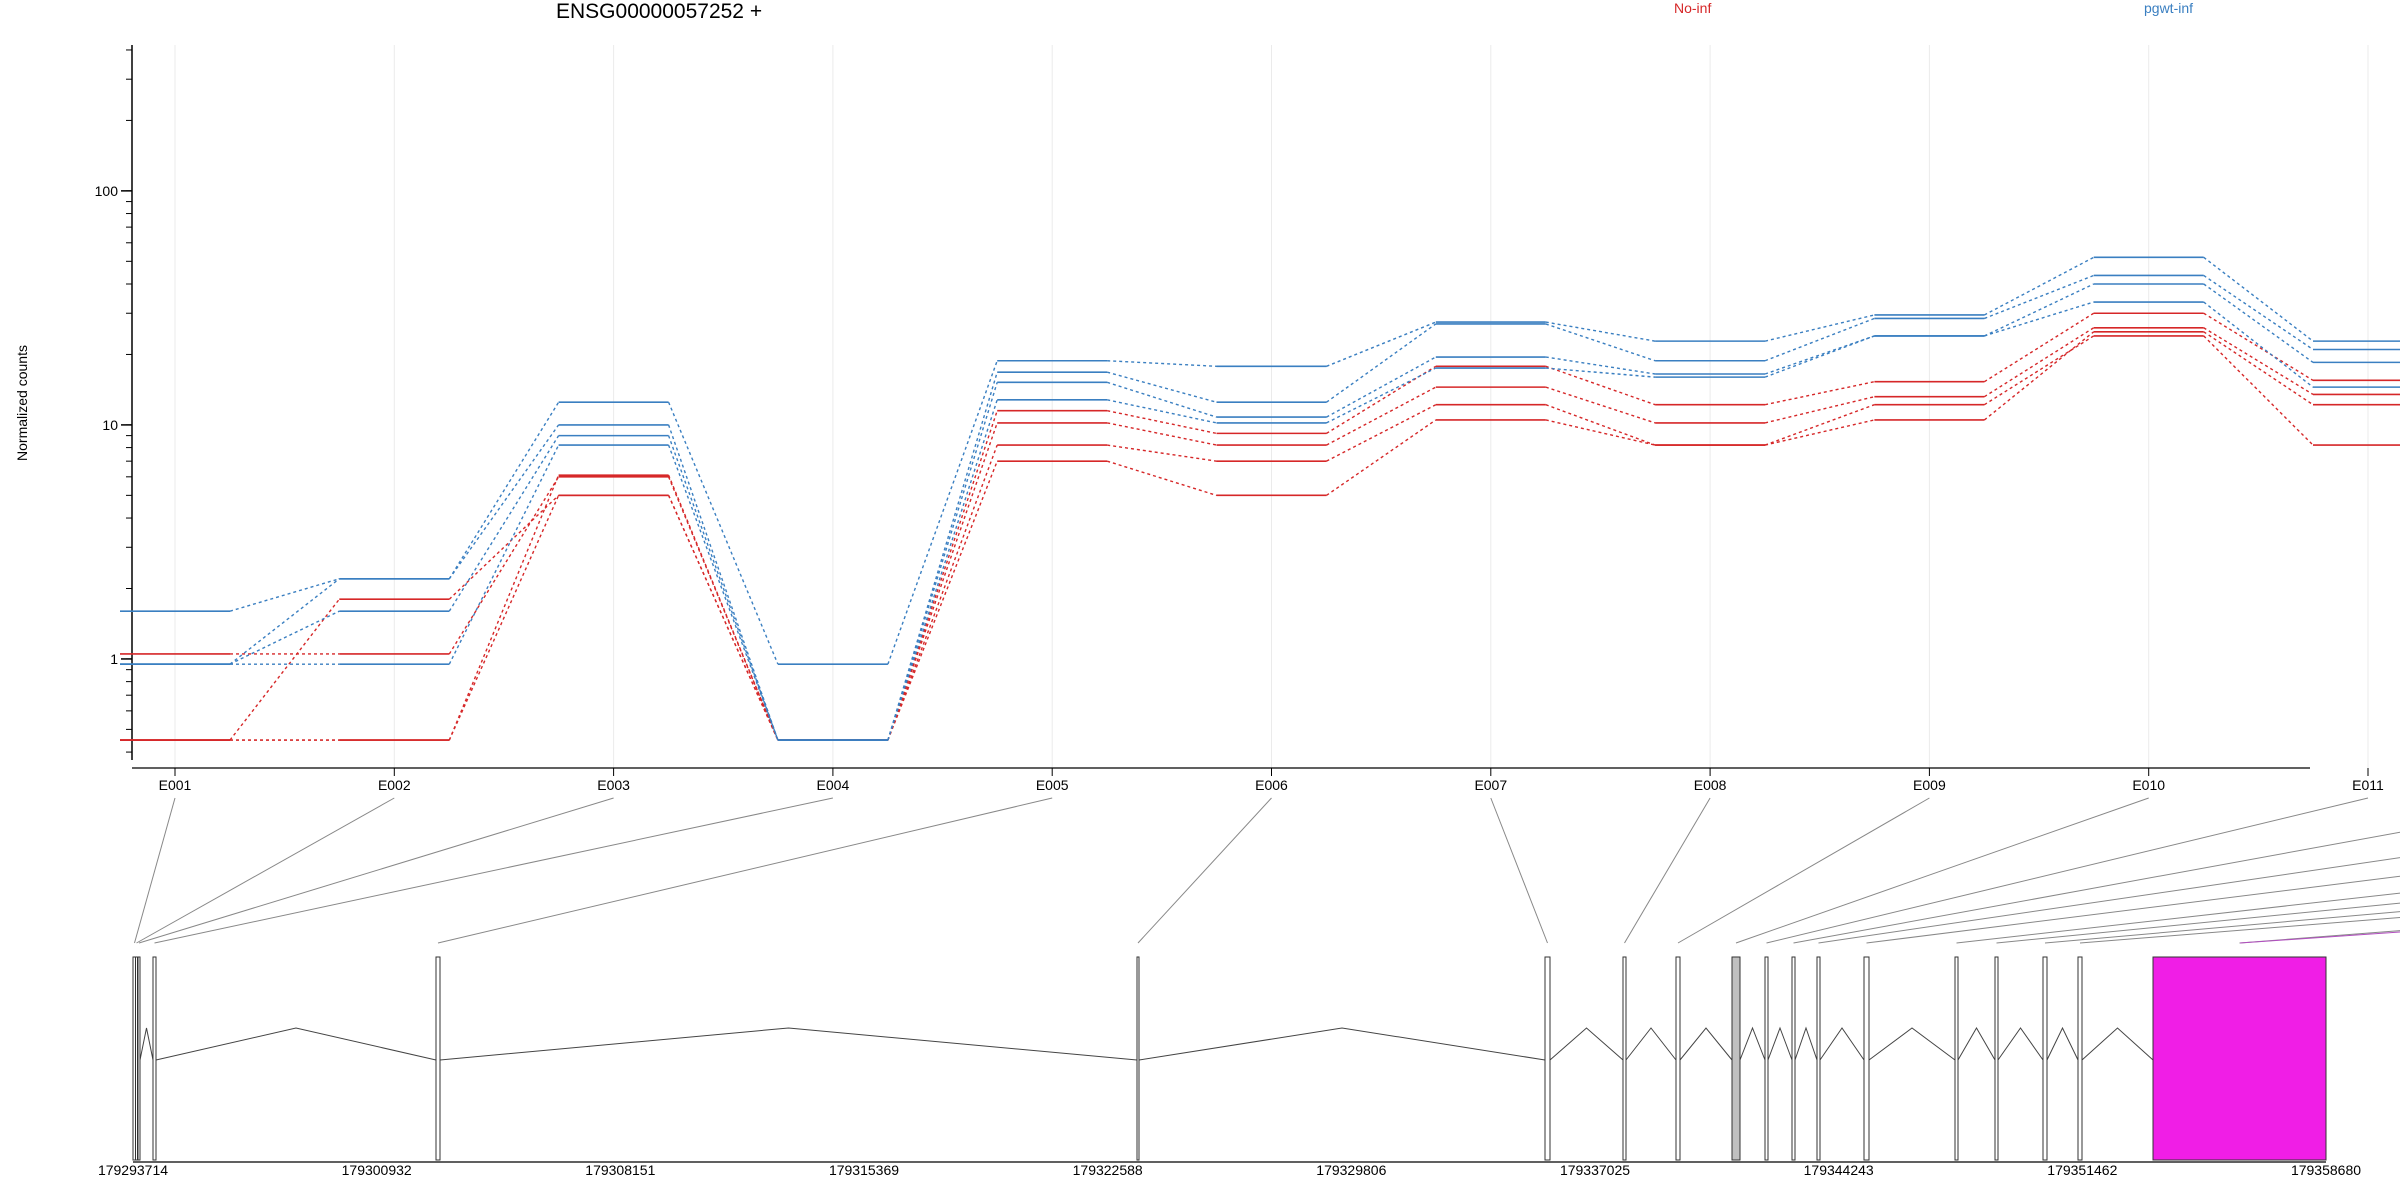 Image resolution: width=2400 pixels, height=1200 pixels. I want to click on genomic-tick-label: 179329806, so click(1351, 1170).